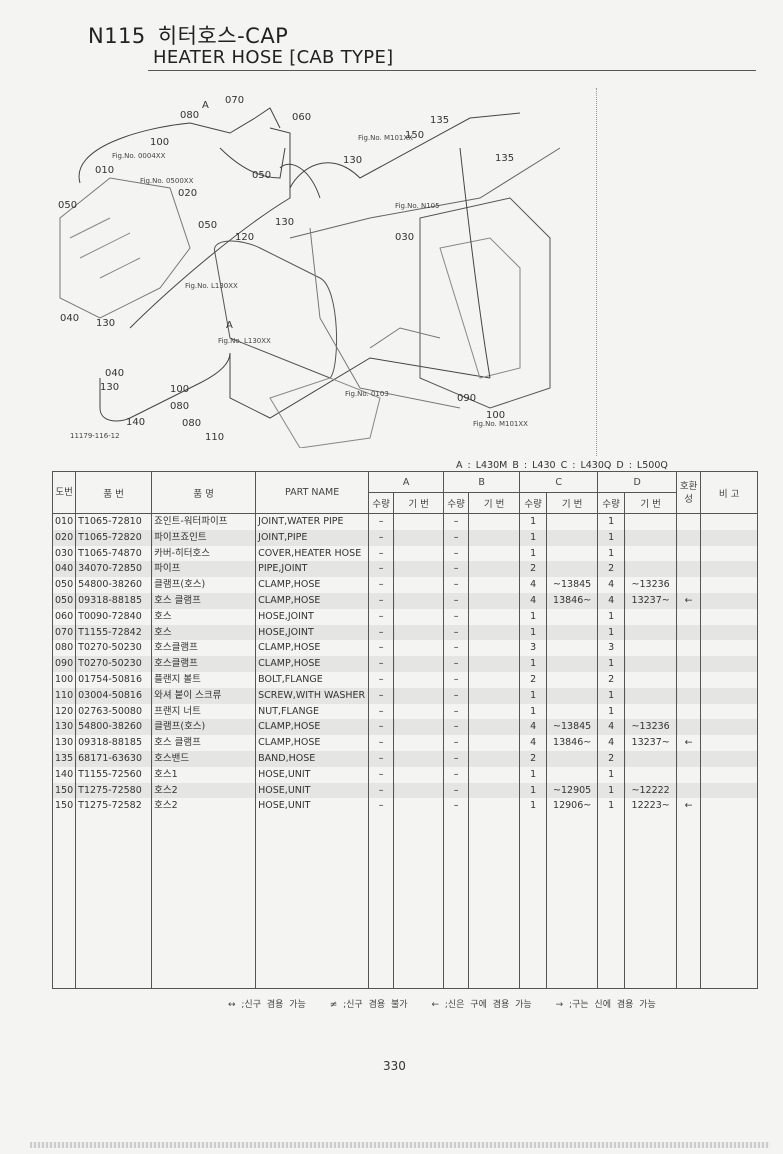  What do you see at coordinates (114, 774) in the screenshot?
I see `part-number-cell: T1155-72560` at bounding box center [114, 774].